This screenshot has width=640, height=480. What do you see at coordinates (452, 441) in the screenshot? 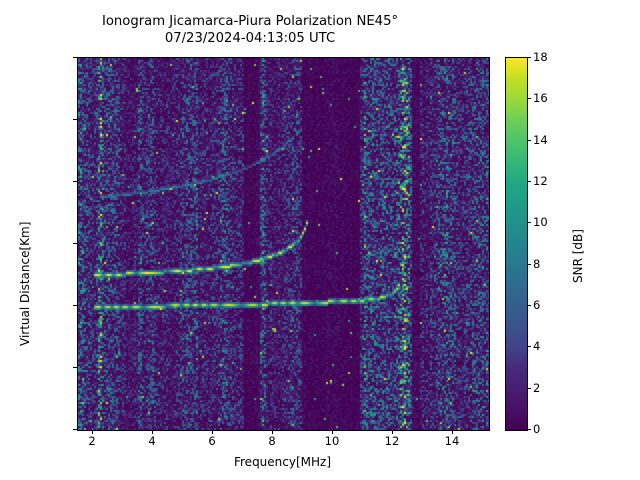
I see `x-tick-label-14: 14` at bounding box center [452, 441].